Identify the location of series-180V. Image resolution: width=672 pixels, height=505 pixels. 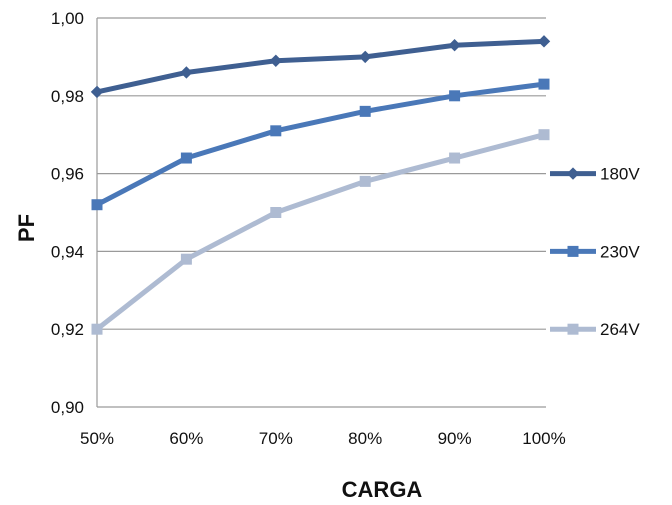
(320, 67).